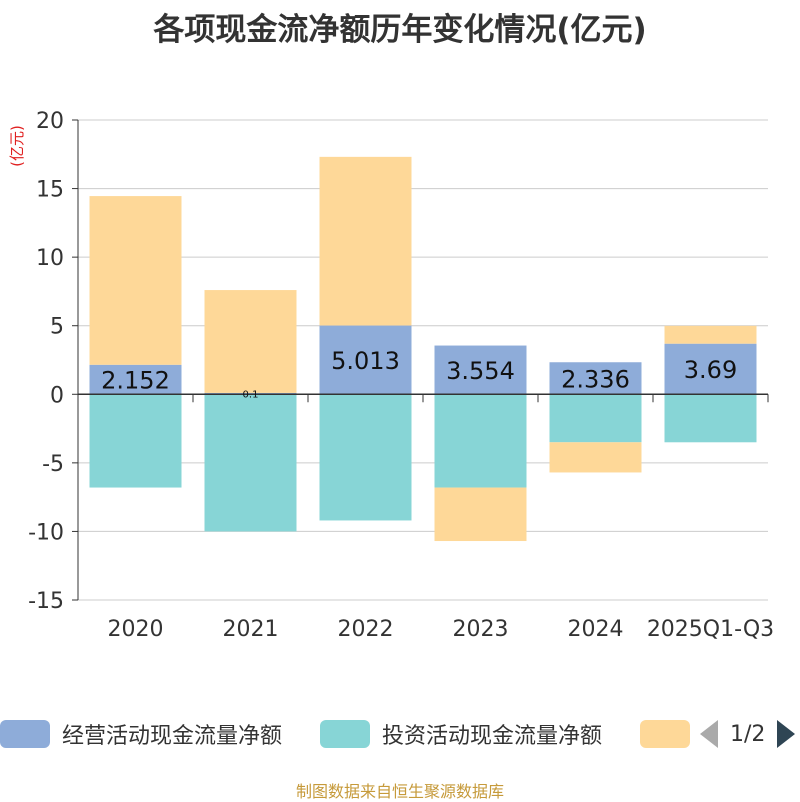 The height and width of the screenshot is (802, 800). Describe the element at coordinates (172, 736) in the screenshot. I see `legend-label-operating: 经营活动现金流量净额` at that location.